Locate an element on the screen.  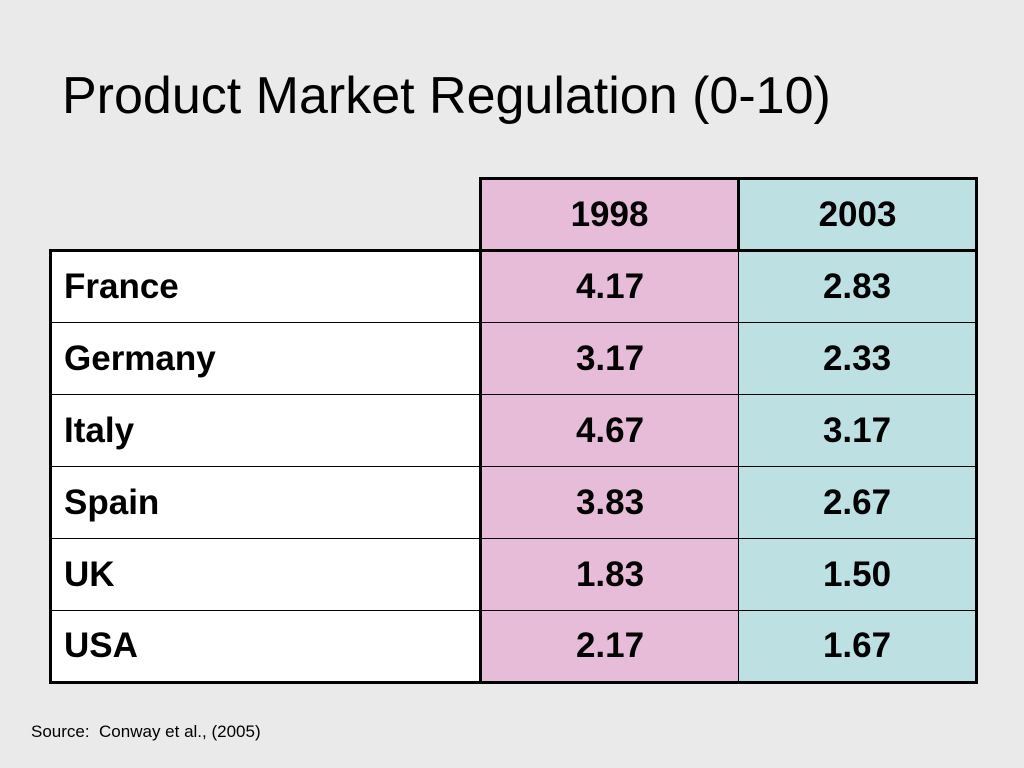
country-cell: Italy is located at coordinates (265, 430).